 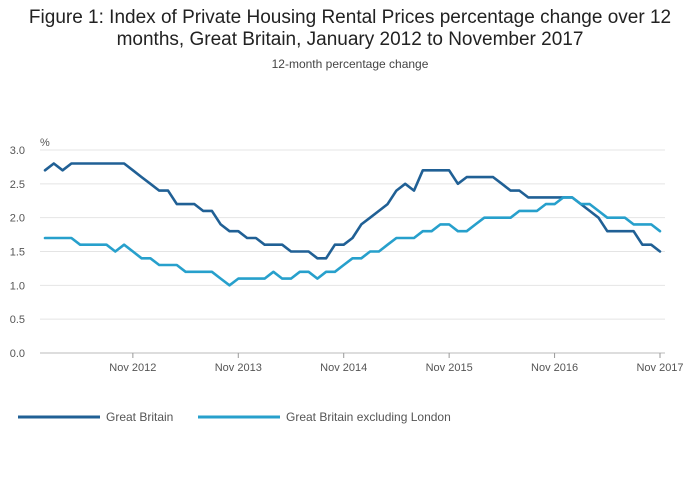 What do you see at coordinates (17, 185) in the screenshot?
I see `y-tick-label: 2.5` at bounding box center [17, 185].